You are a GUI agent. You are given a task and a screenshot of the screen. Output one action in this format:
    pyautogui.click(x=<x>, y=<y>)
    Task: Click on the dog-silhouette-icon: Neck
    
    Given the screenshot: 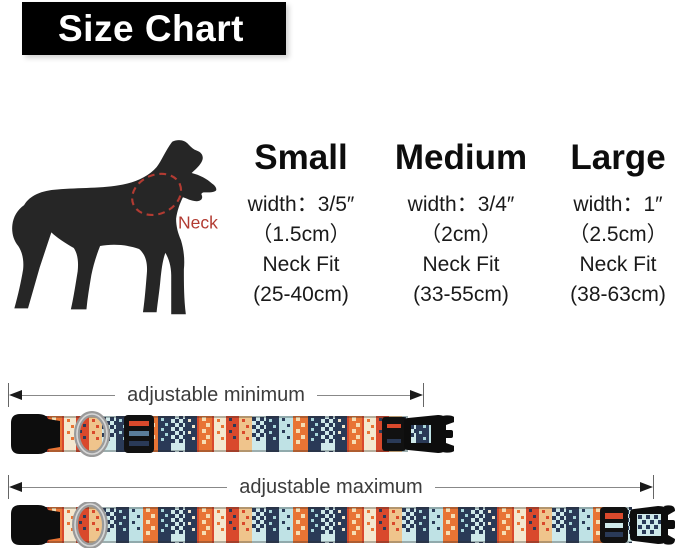 What is the action you would take?
    pyautogui.click(x=115, y=227)
    